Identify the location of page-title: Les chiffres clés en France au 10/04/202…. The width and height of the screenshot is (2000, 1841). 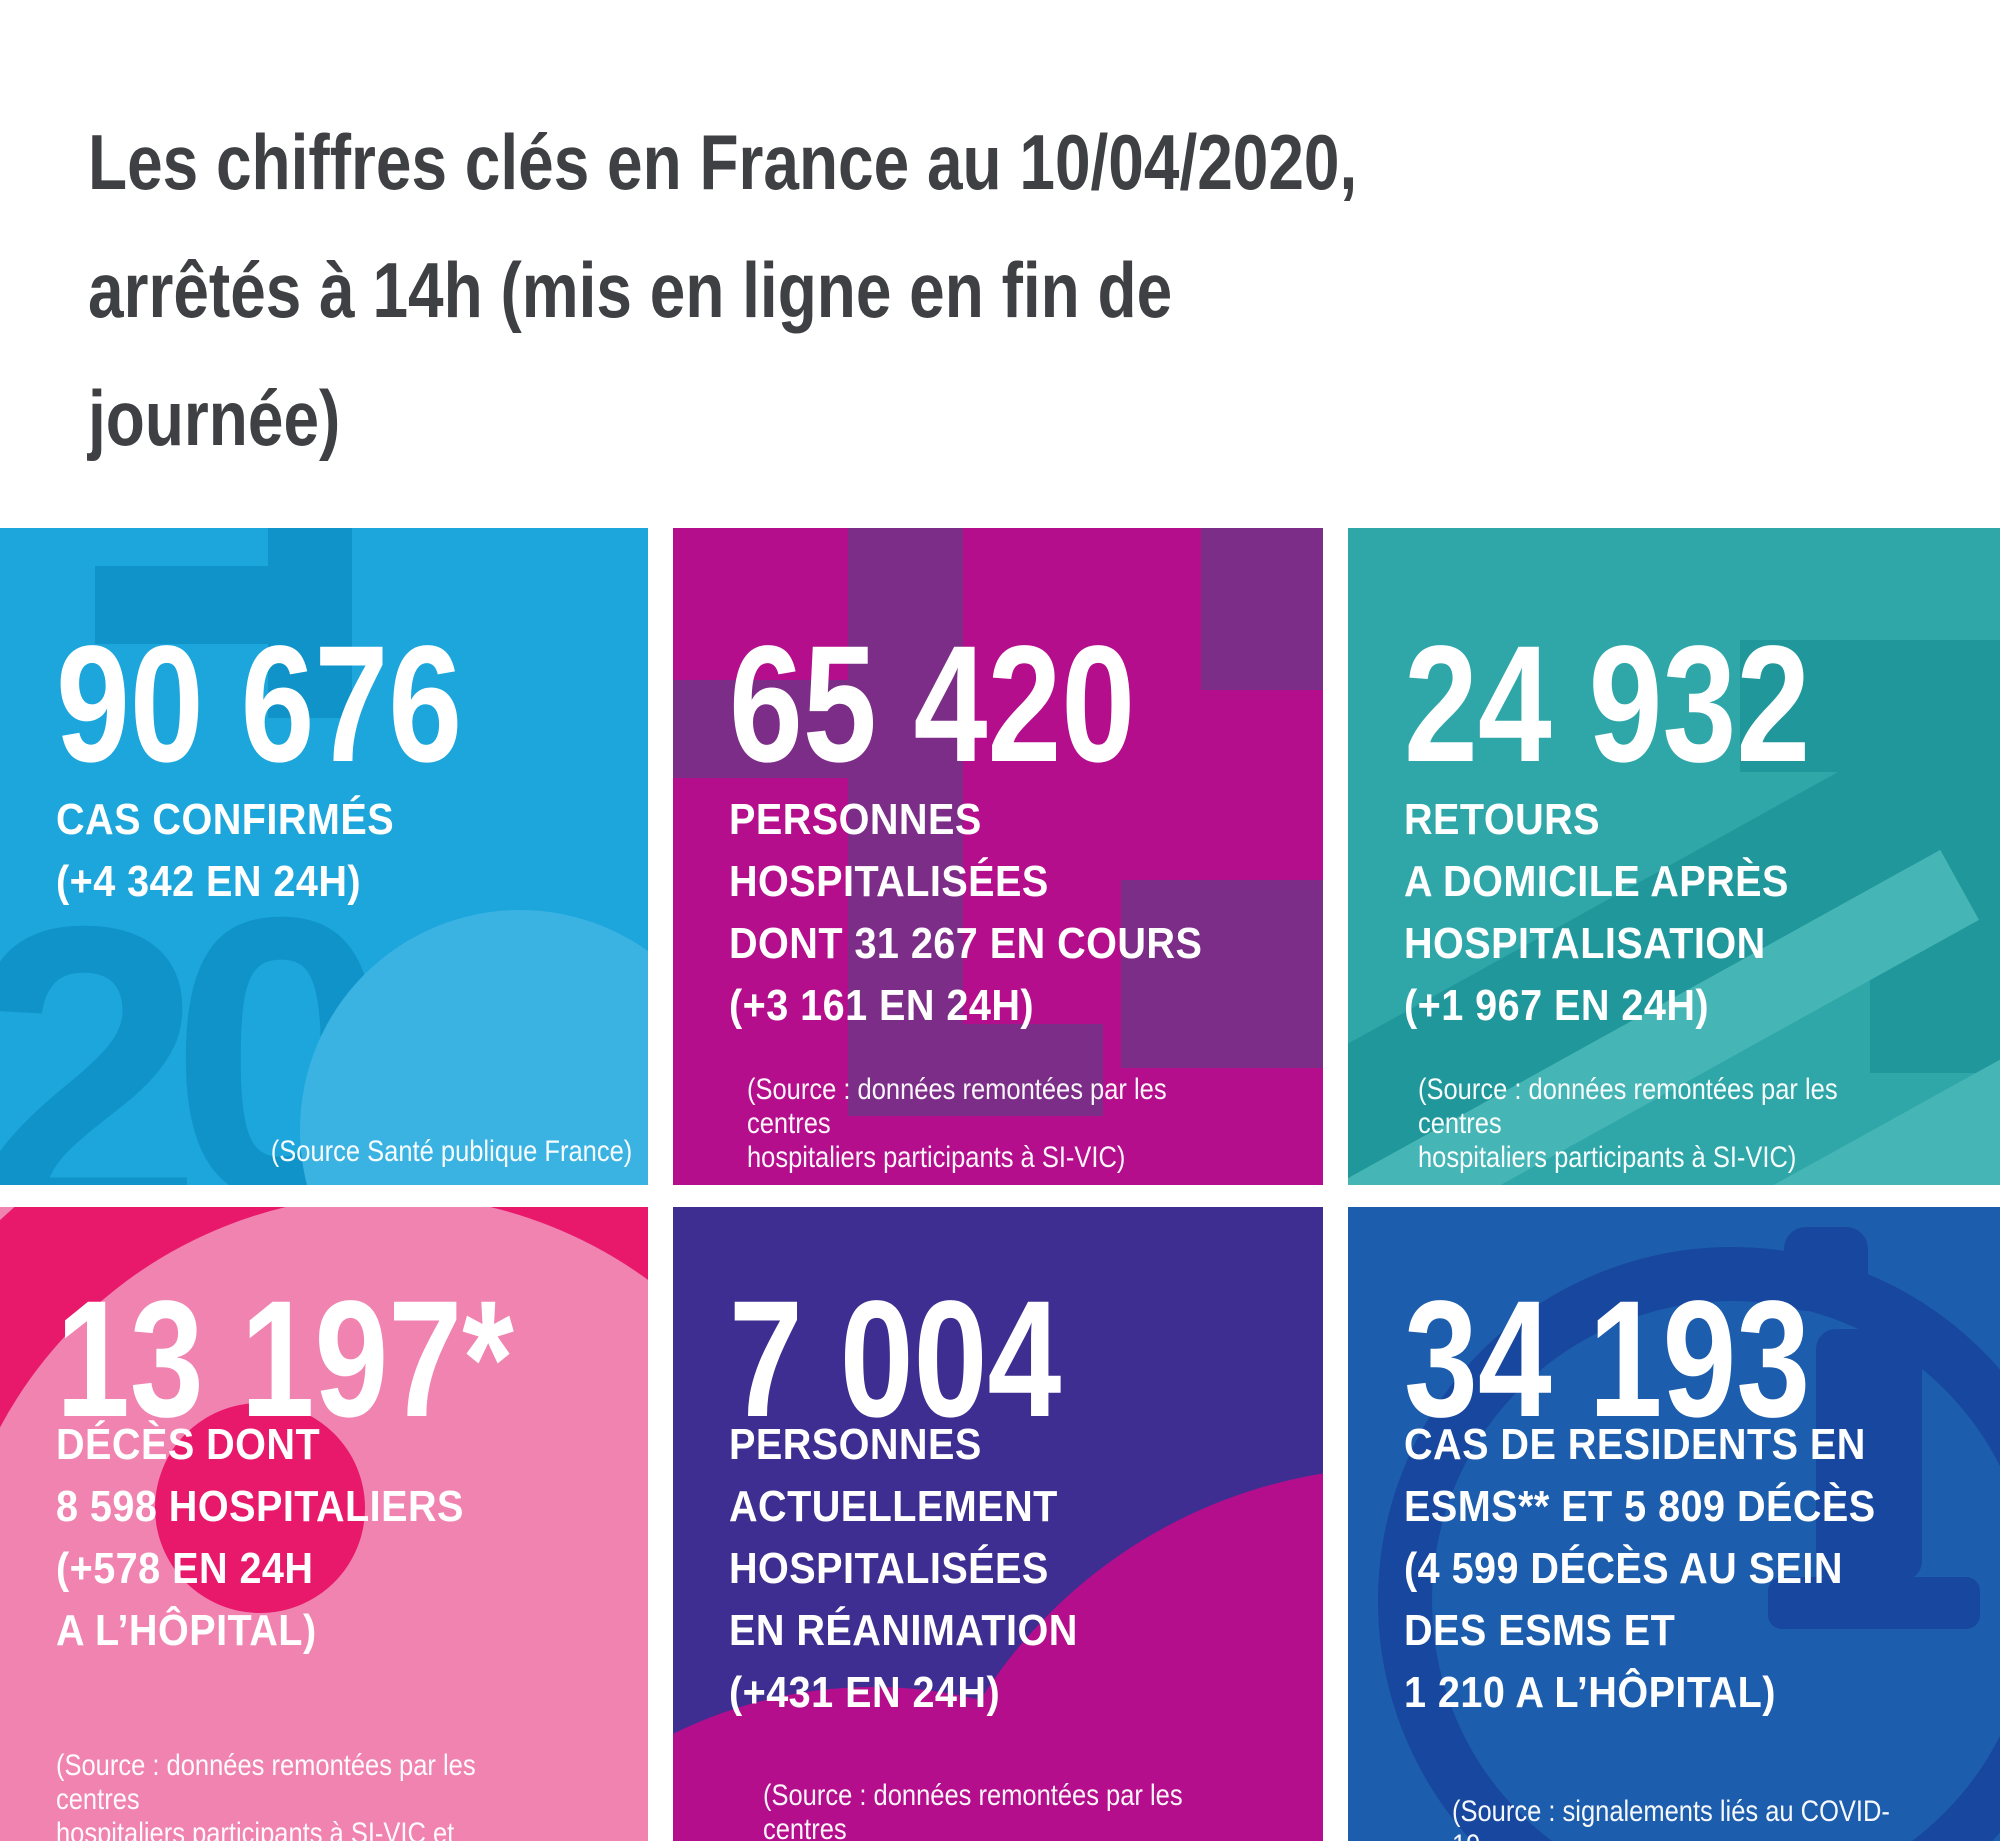
(723, 290).